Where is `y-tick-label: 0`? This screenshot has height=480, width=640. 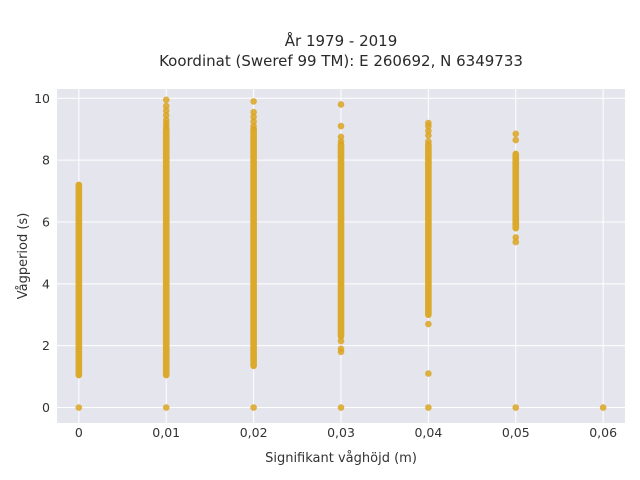
y-tick-label: 0 is located at coordinates (46, 407).